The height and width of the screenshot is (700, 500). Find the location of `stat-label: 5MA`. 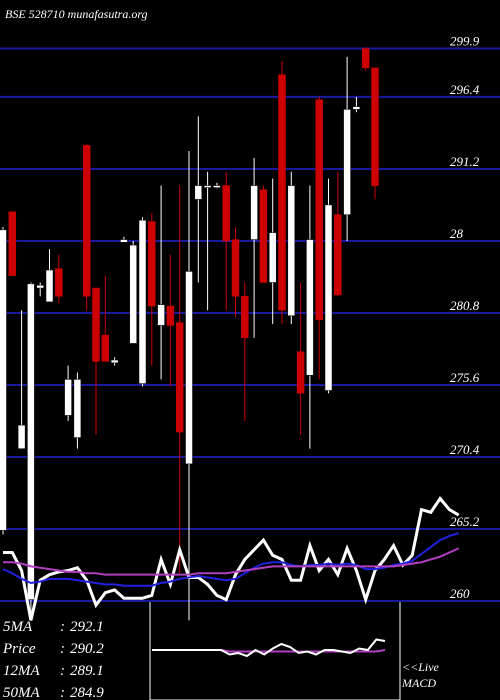

stat-label: 5MA is located at coordinates (18, 627).